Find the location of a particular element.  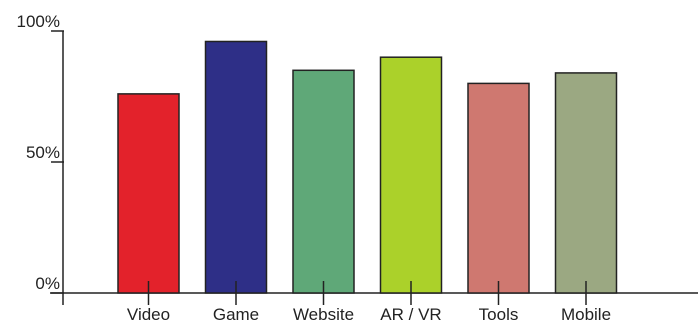

y-tick-label: 100% is located at coordinates (38, 21).